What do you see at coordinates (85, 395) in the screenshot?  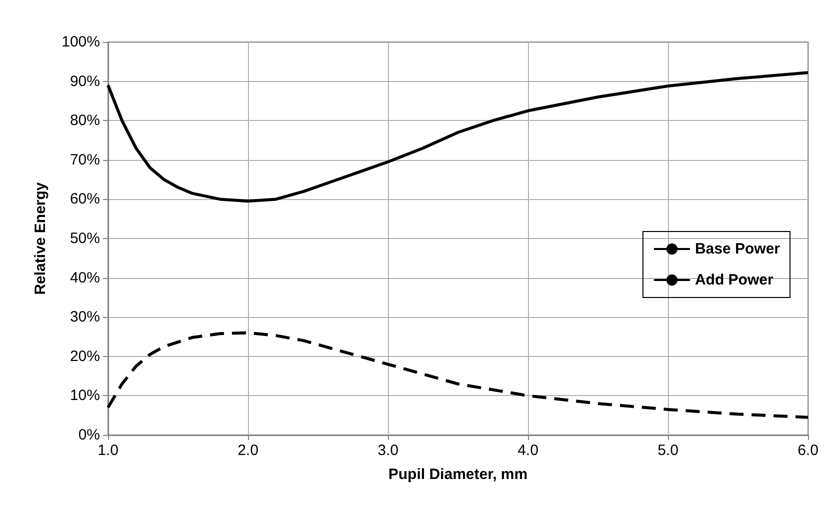 I see `y-tick-label: 10%` at bounding box center [85, 395].